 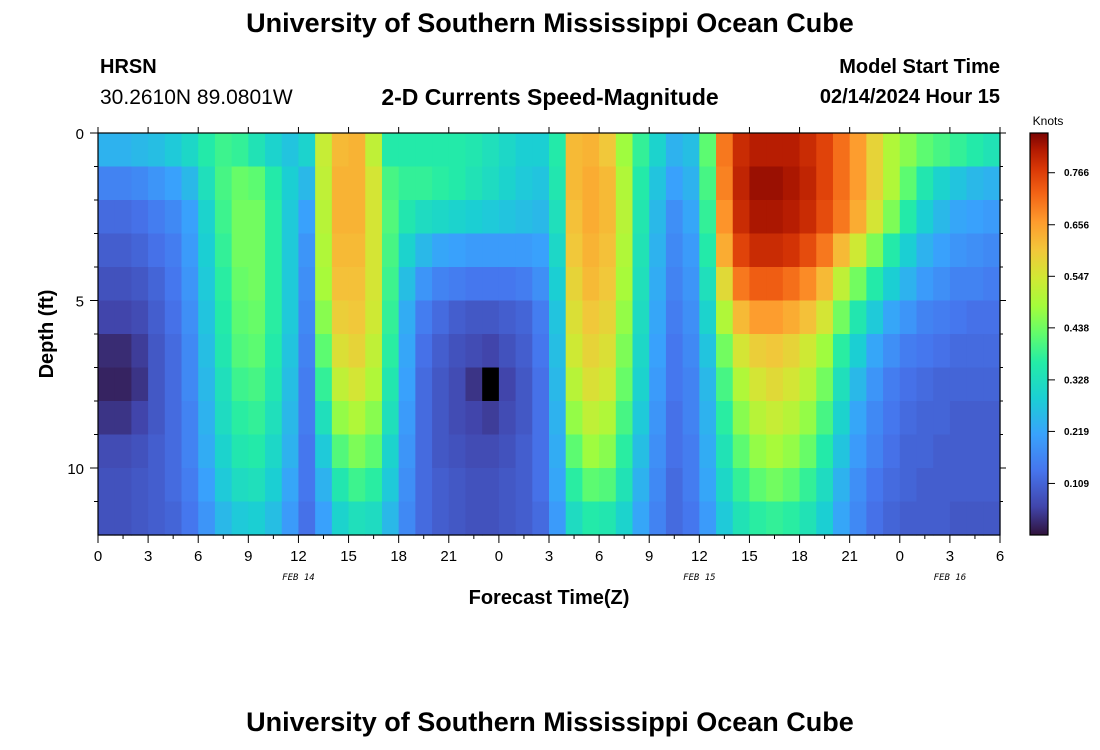 What do you see at coordinates (900, 556) in the screenshot?
I see `x-tick-label: 0` at bounding box center [900, 556].